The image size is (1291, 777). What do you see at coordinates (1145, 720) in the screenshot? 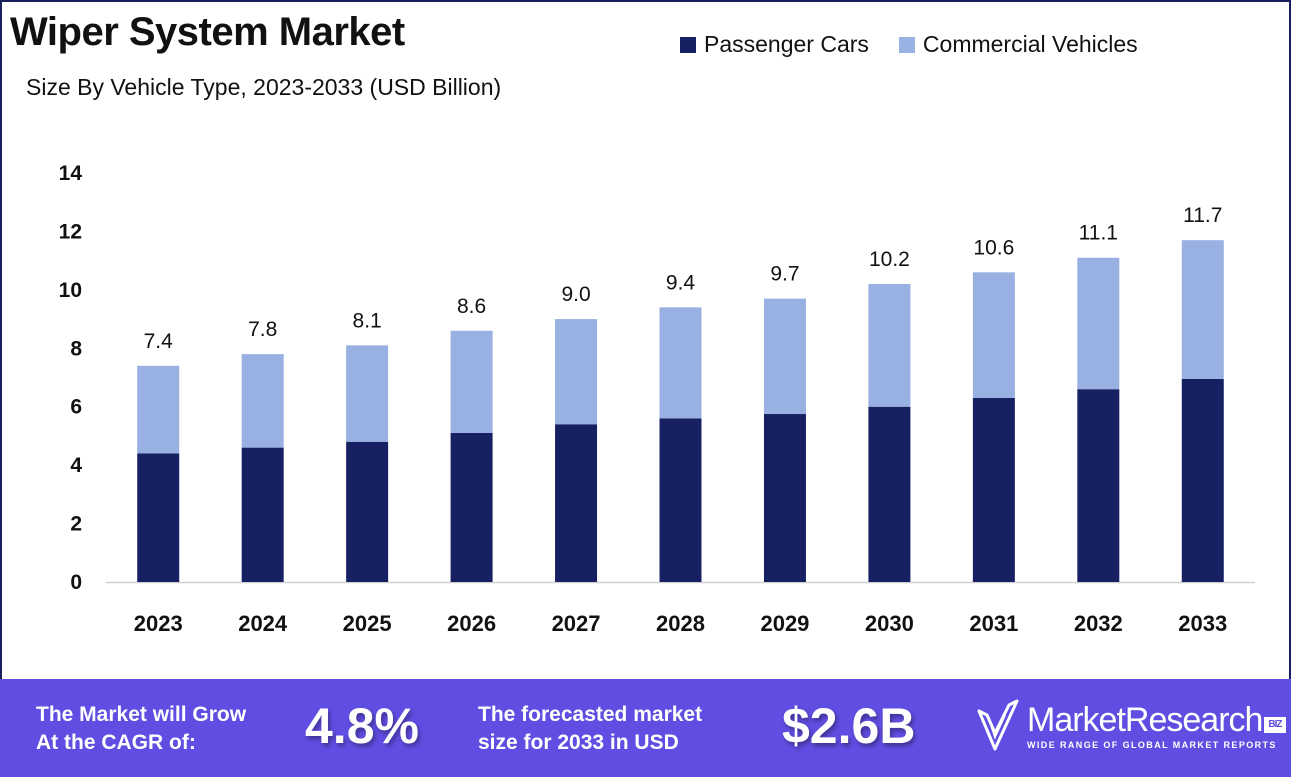
I see `logo-name: MarketResearch` at bounding box center [1145, 720].